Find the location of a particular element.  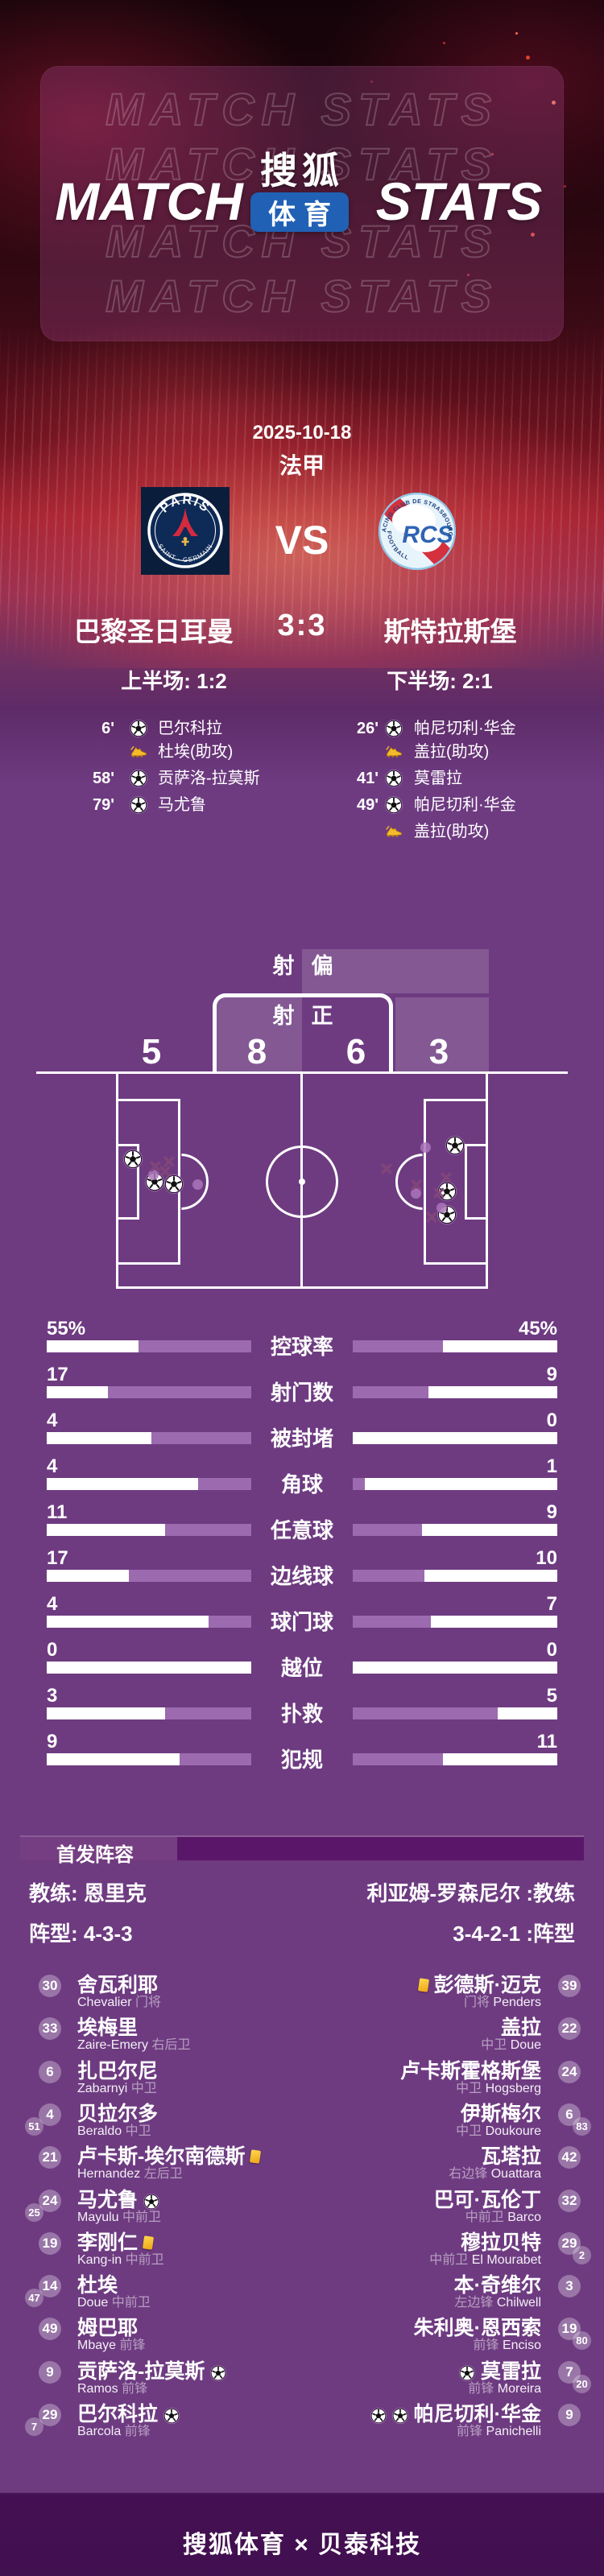

league-name: 法甲 is located at coordinates (302, 465).